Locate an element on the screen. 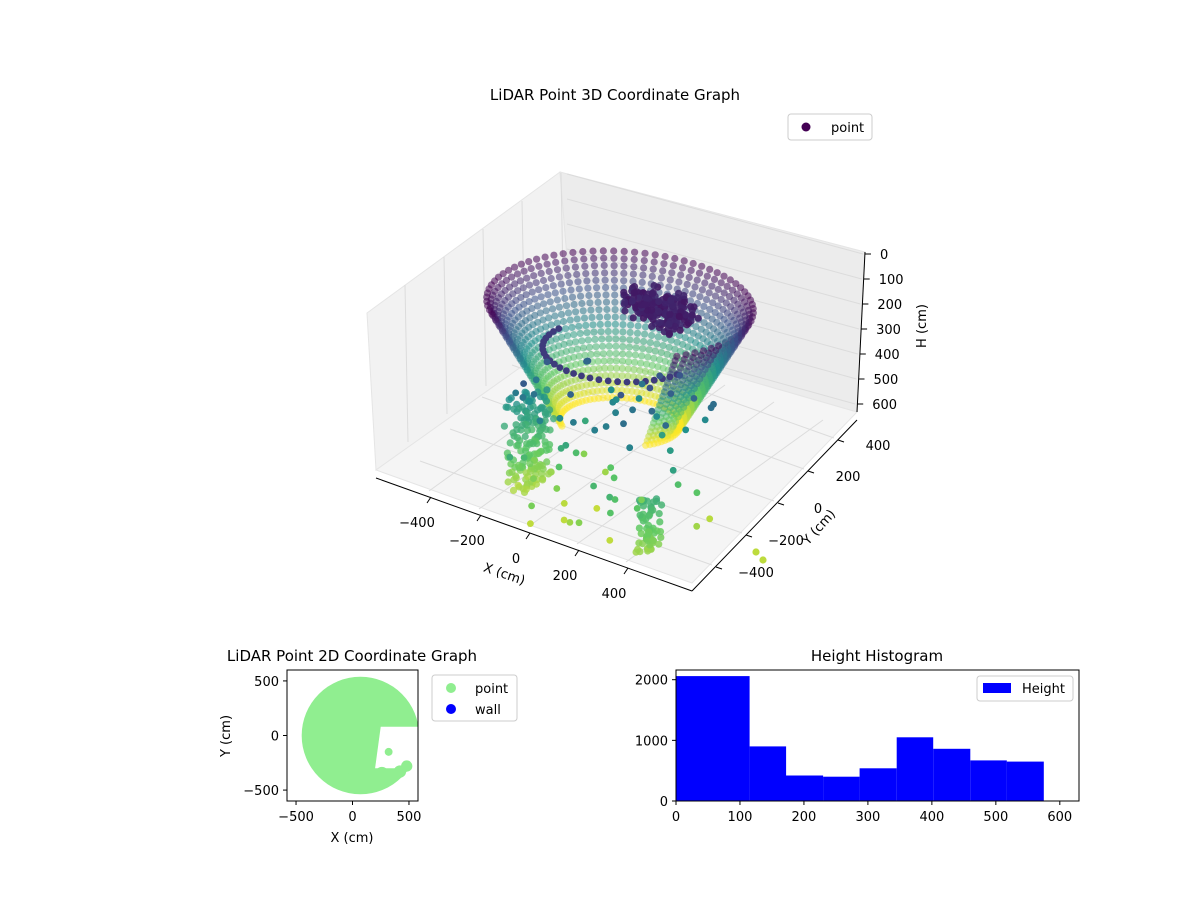 Image resolution: width=1200 pixels, height=900 pixels. legend-3d-label: point is located at coordinates (847, 128).